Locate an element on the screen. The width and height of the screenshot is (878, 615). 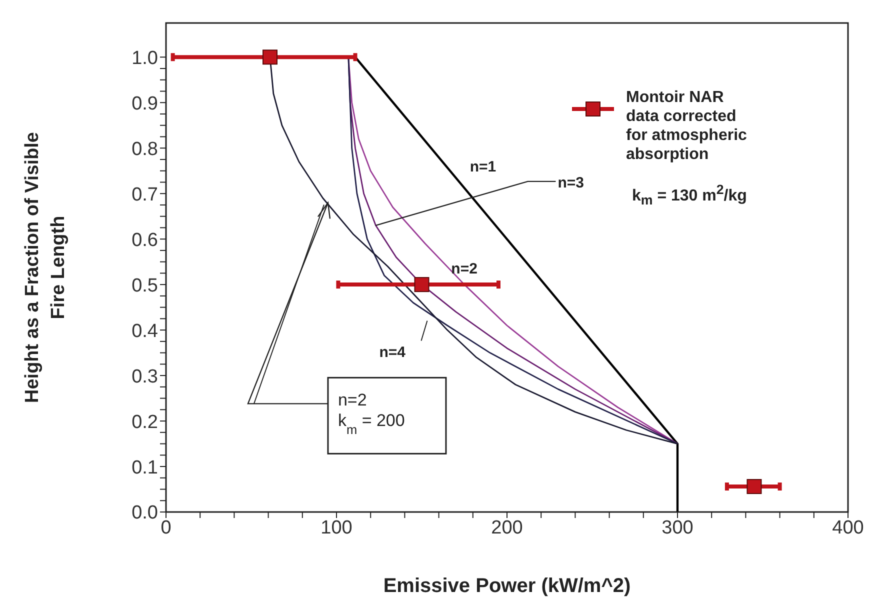
annotation: n=2 is located at coordinates (464, 269).